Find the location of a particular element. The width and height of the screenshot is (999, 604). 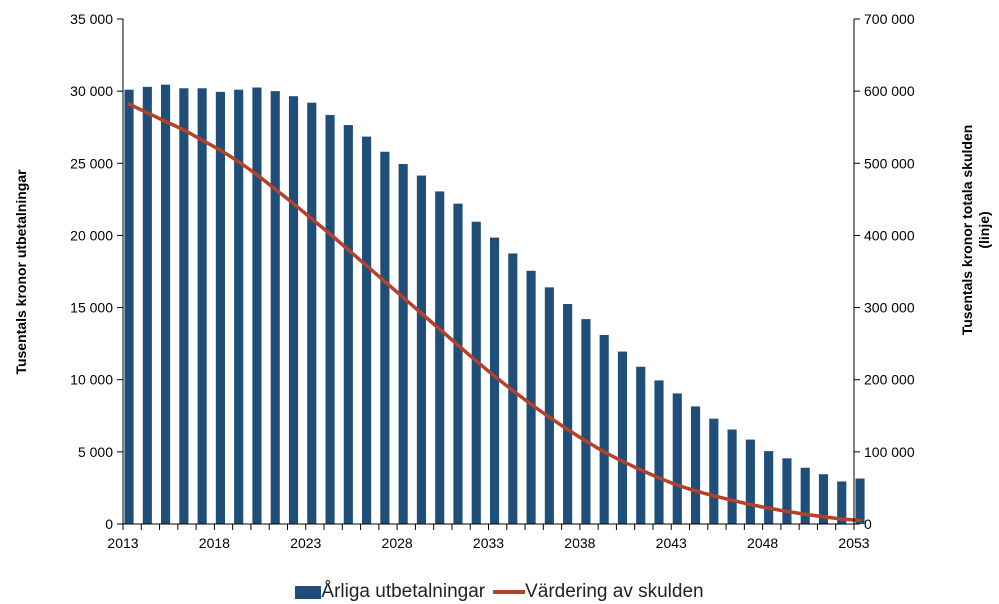

legend-bar-swatch is located at coordinates (308, 592).